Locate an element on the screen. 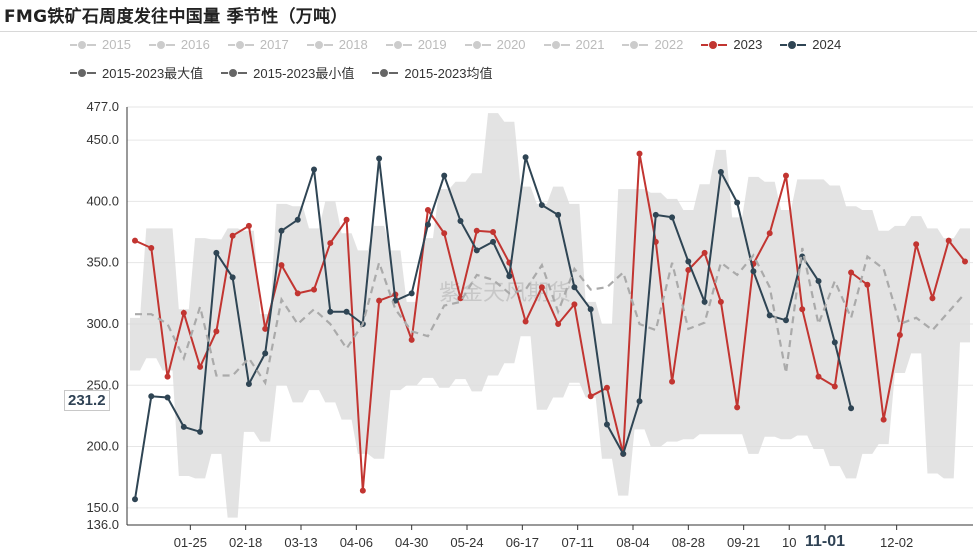  legend-label: 2015 is located at coordinates (116, 44).